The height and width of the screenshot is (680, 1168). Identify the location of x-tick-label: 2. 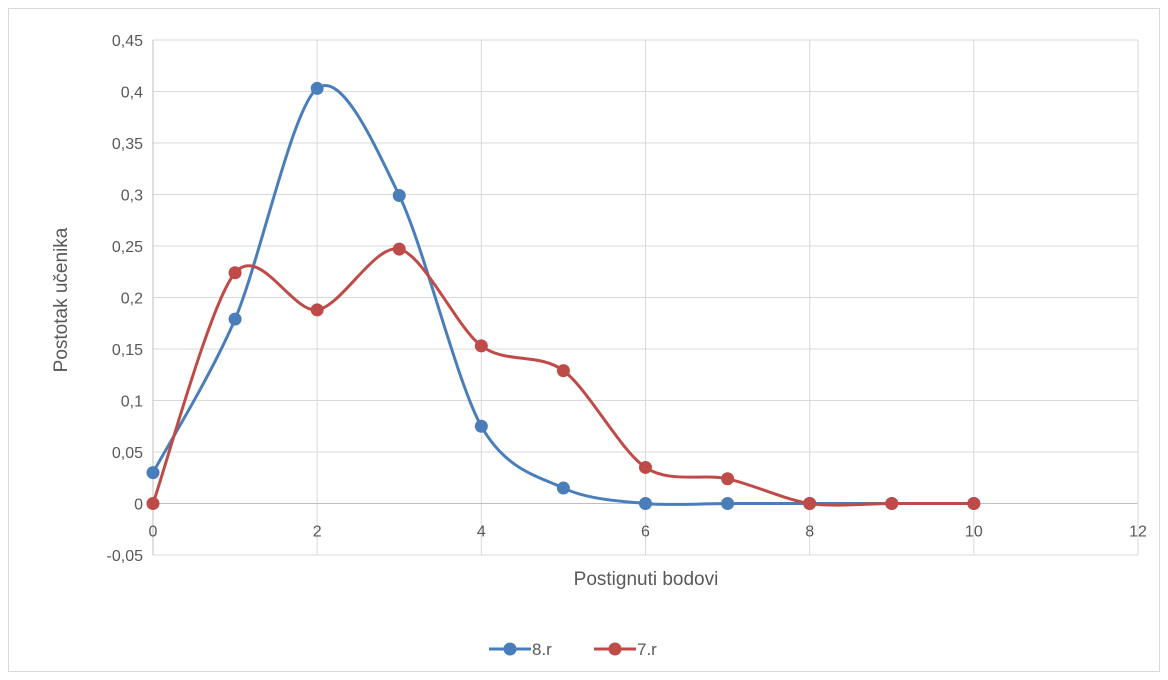
(317, 532).